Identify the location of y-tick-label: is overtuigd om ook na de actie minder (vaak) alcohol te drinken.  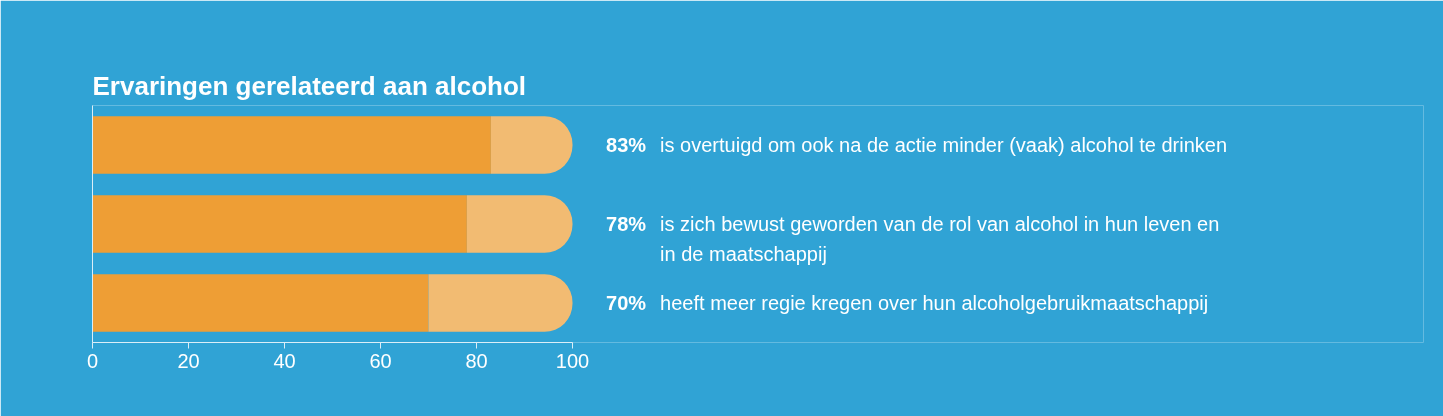
(944, 145).